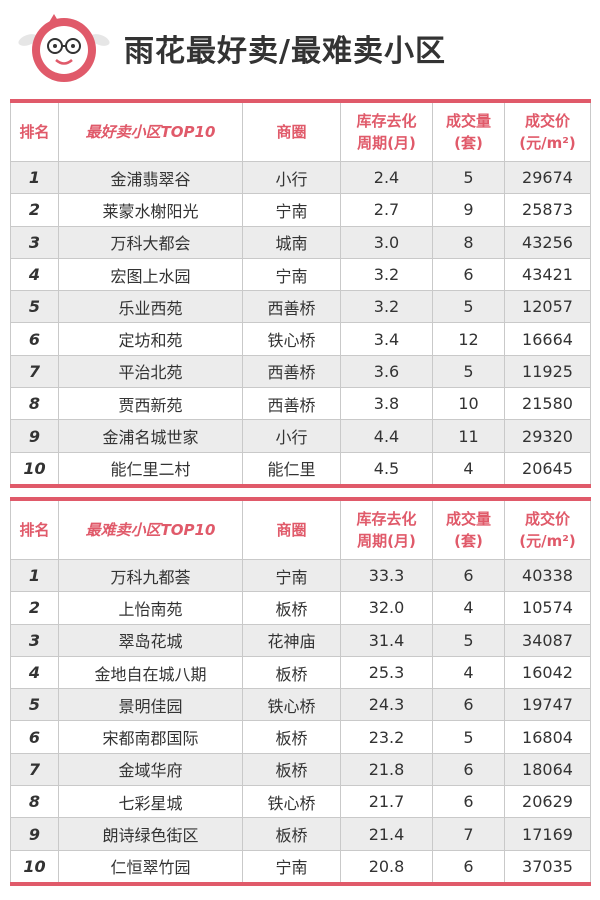  I want to click on table-row: 3 翠岛花城 花神庙 31.4 5 34087, so click(300, 640).